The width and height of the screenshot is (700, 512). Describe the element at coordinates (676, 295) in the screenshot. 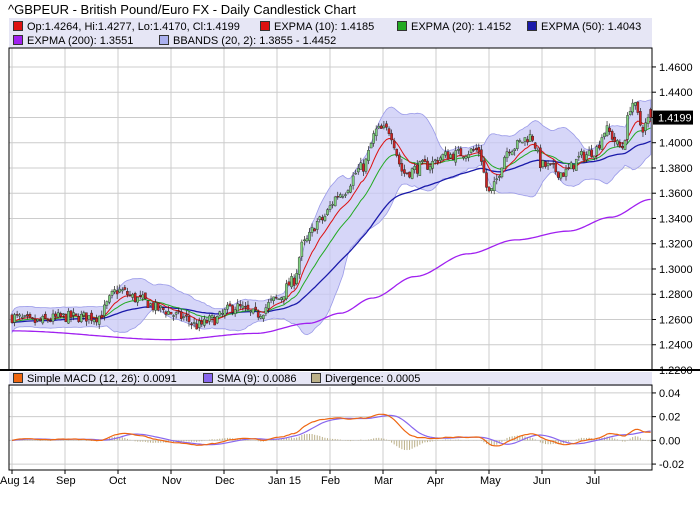

I see `price-tick-label: 1.2800` at that location.